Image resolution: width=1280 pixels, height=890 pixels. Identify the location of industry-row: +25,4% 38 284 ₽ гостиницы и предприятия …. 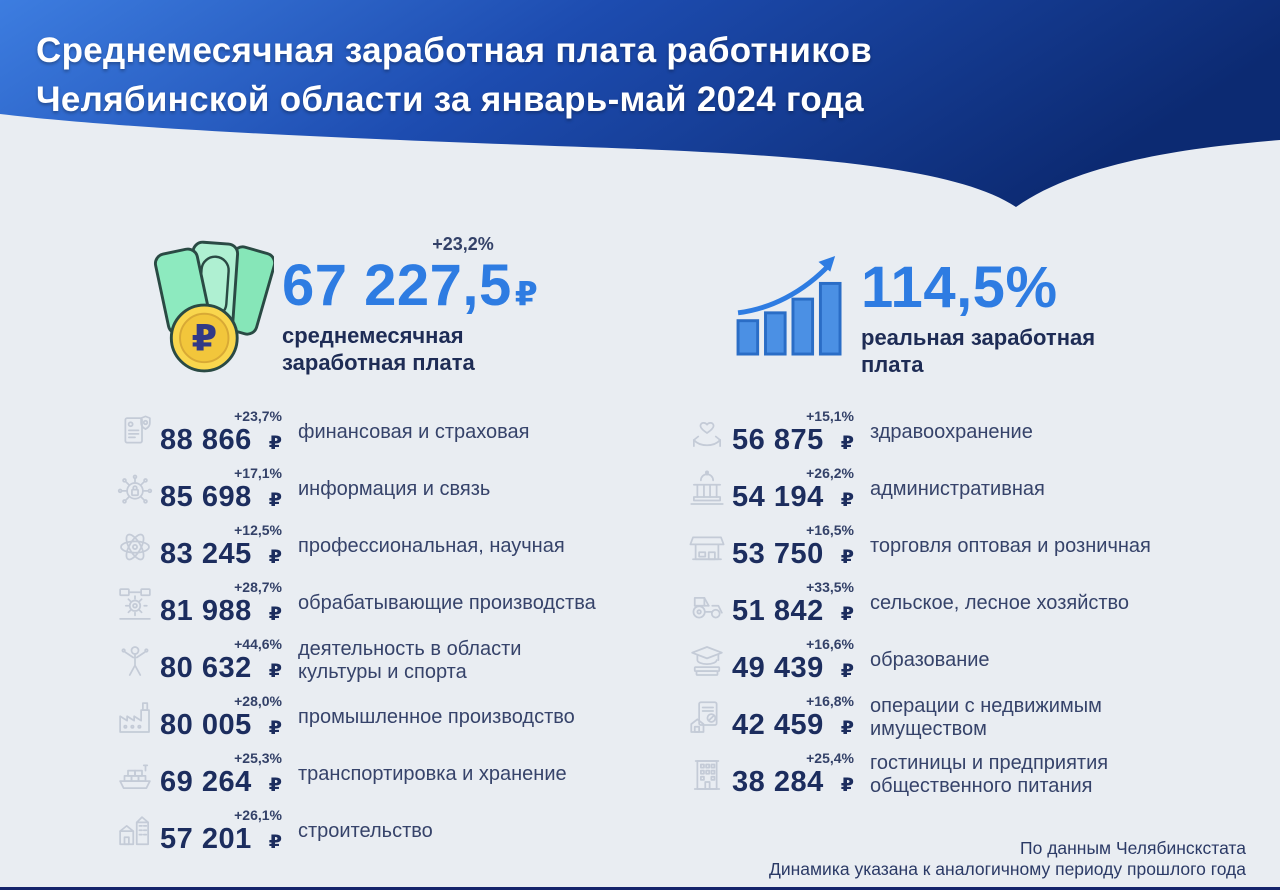
(964, 774).